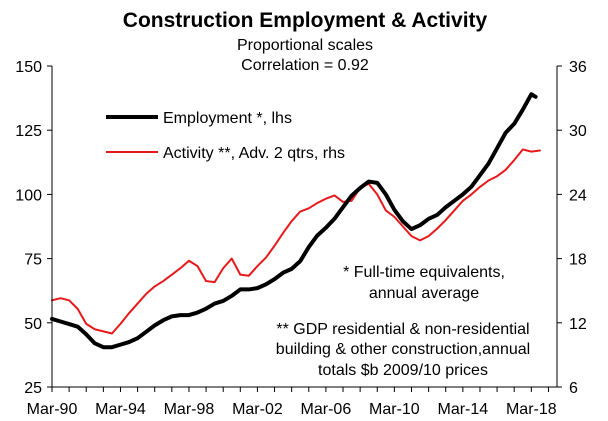 This screenshot has height=421, width=608. I want to click on x-tick-label: Mar-10, so click(394, 409).